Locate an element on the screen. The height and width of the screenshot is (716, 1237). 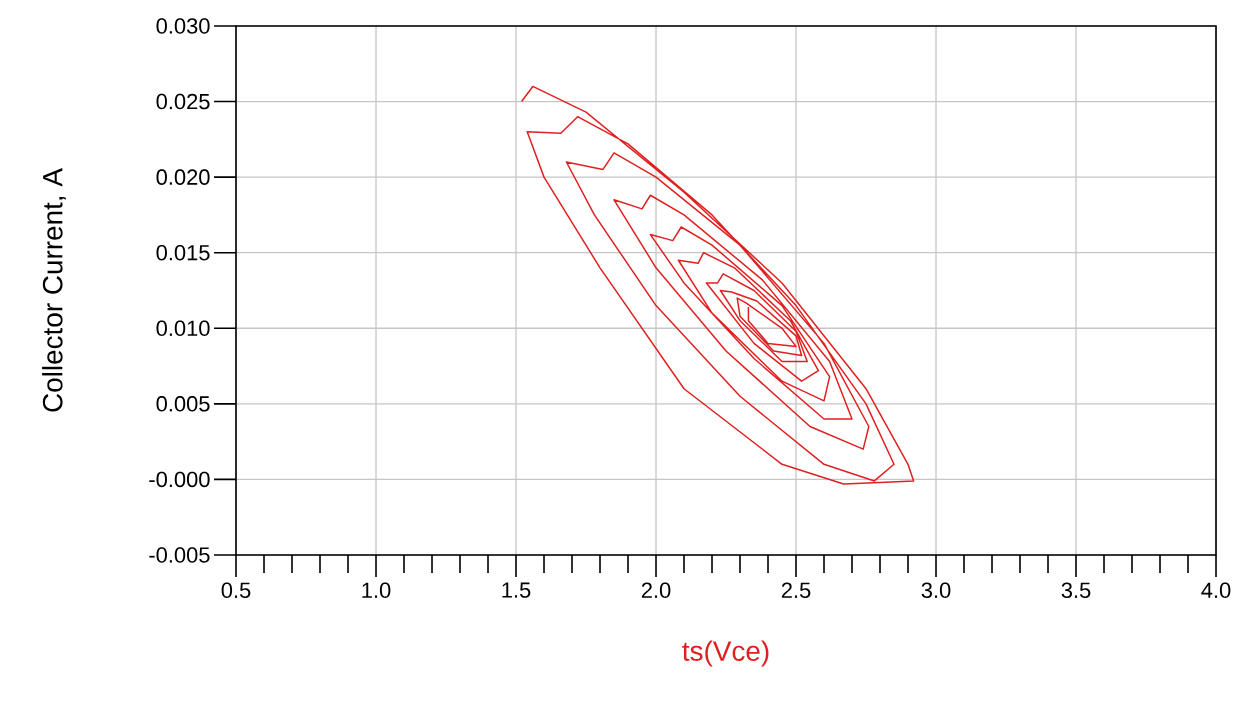
y-axis-title: Collector Current, A is located at coordinates (54, 290).